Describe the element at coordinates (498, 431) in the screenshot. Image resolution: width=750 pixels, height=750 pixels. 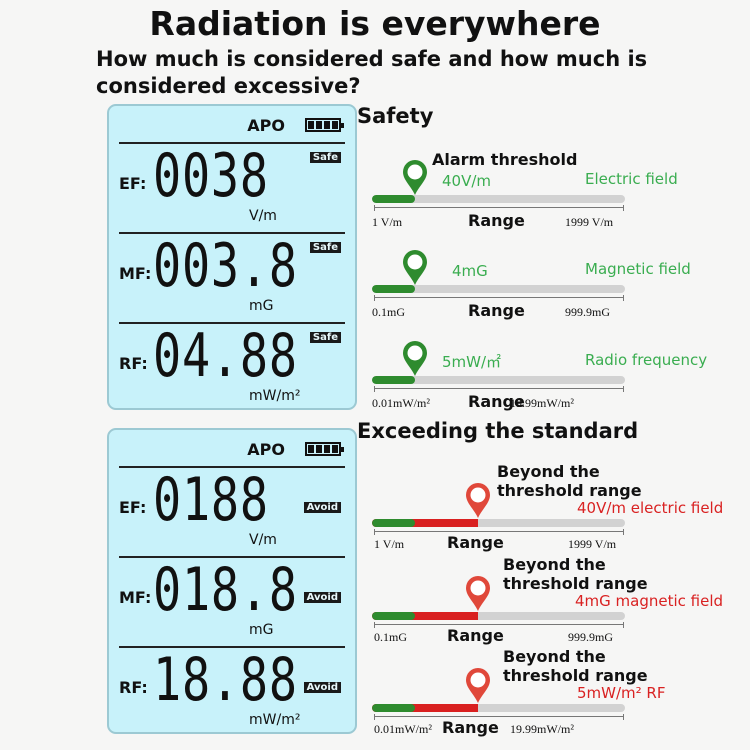
I see `exceed-heading: Exceeding the standard` at that location.